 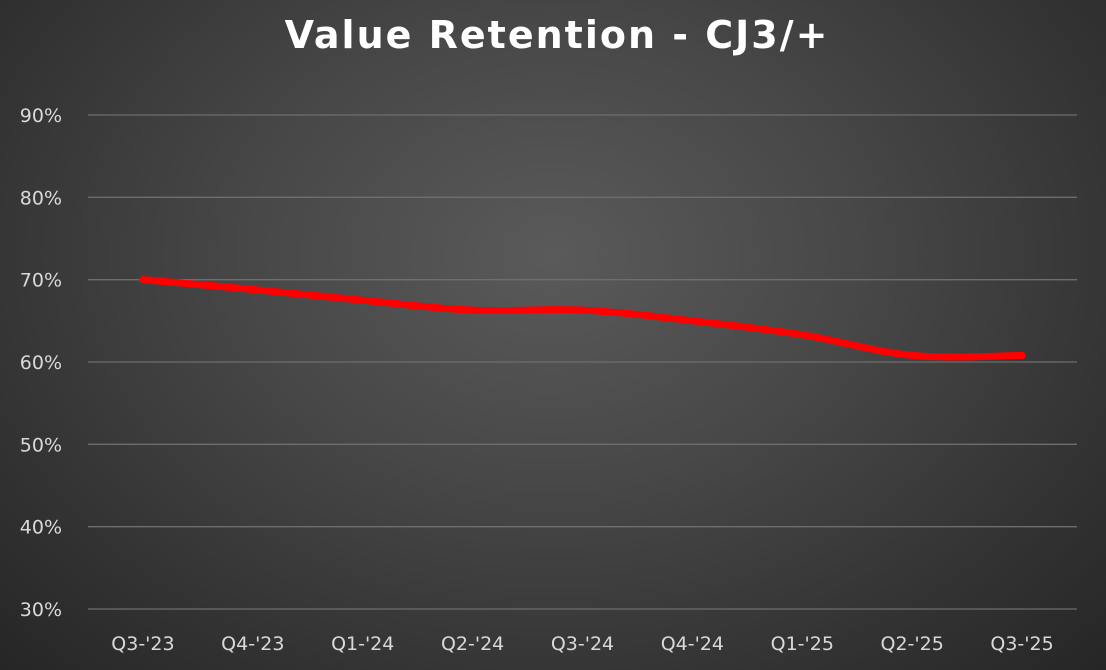 What do you see at coordinates (252, 644) in the screenshot?
I see `x-tick-label: Q4-'23` at bounding box center [252, 644].